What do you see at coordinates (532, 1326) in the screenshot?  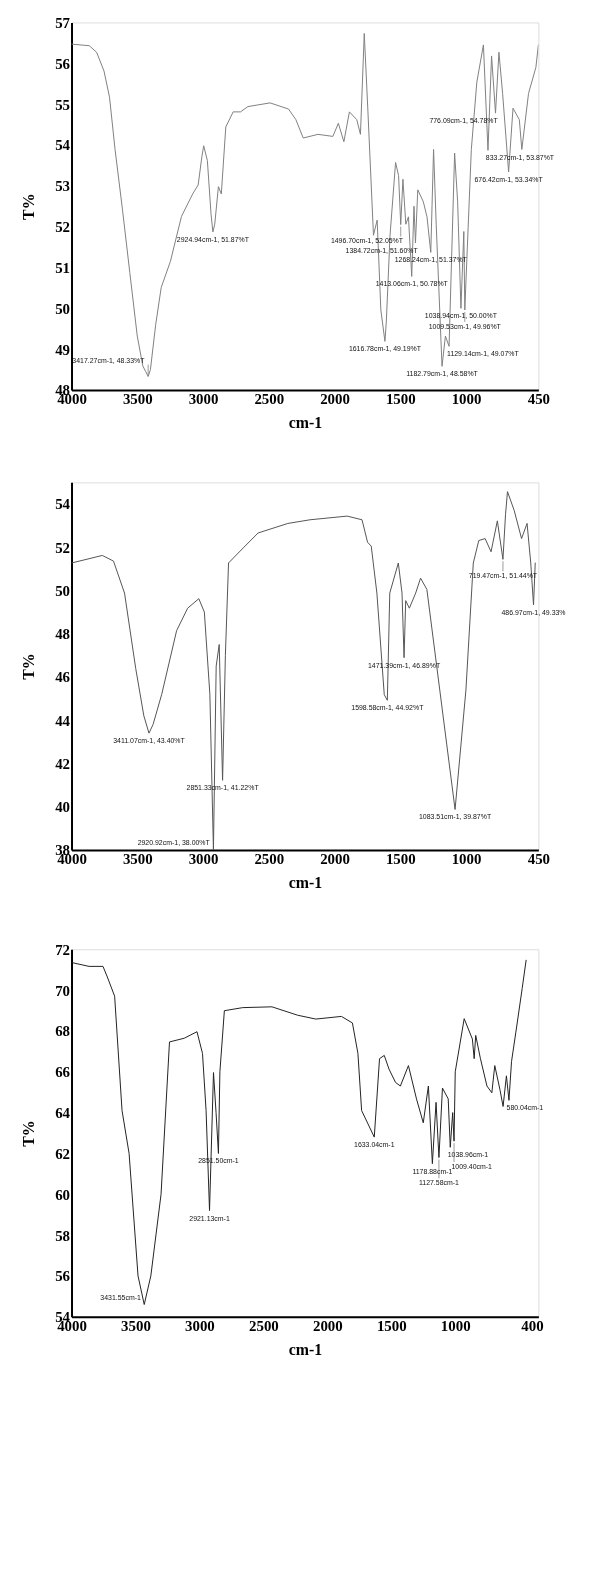 I see `x-tick-label: 400` at bounding box center [532, 1326].